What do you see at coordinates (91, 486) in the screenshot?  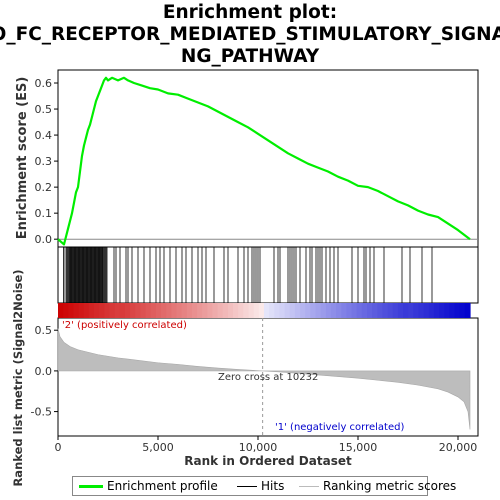 I see `legend-es-swatch` at bounding box center [91, 486].